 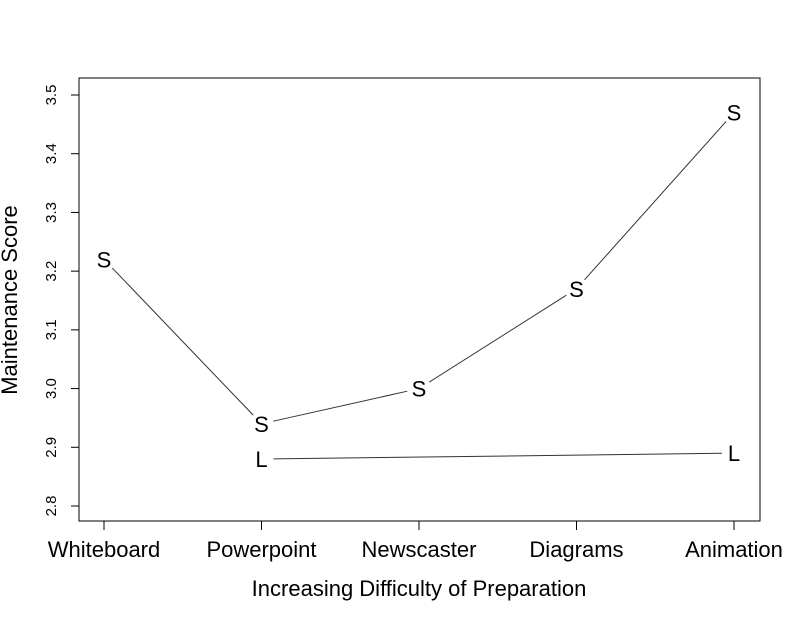 What do you see at coordinates (51, 329) in the screenshot?
I see `y-tick-label: 3.1` at bounding box center [51, 329].